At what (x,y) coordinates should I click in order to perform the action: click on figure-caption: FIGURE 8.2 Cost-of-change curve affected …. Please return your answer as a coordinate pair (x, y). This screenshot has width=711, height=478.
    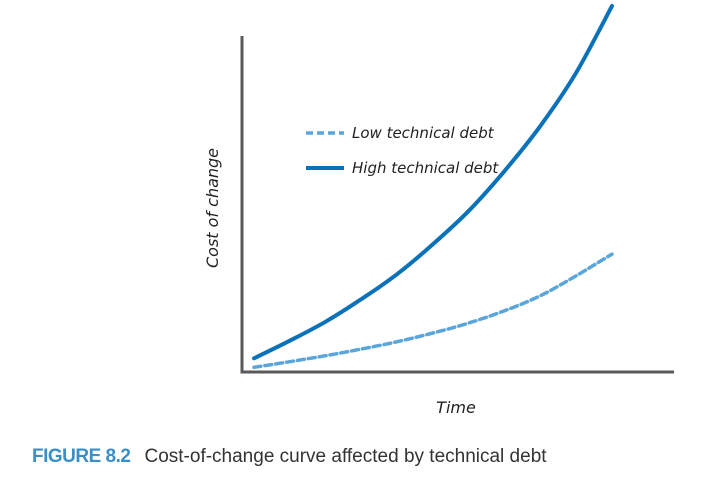
    Looking at the image, I should click on (289, 457).